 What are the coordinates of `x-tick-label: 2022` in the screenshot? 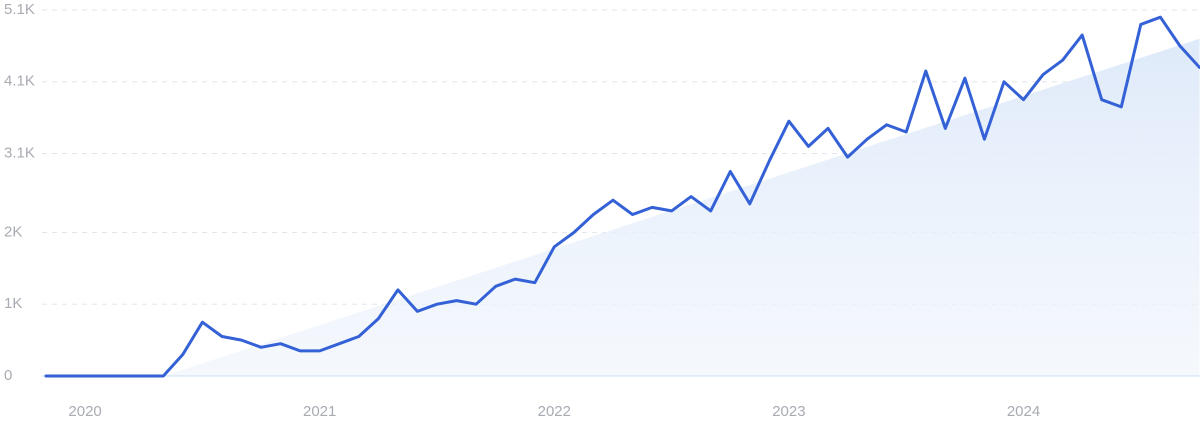 It's located at (554, 411).